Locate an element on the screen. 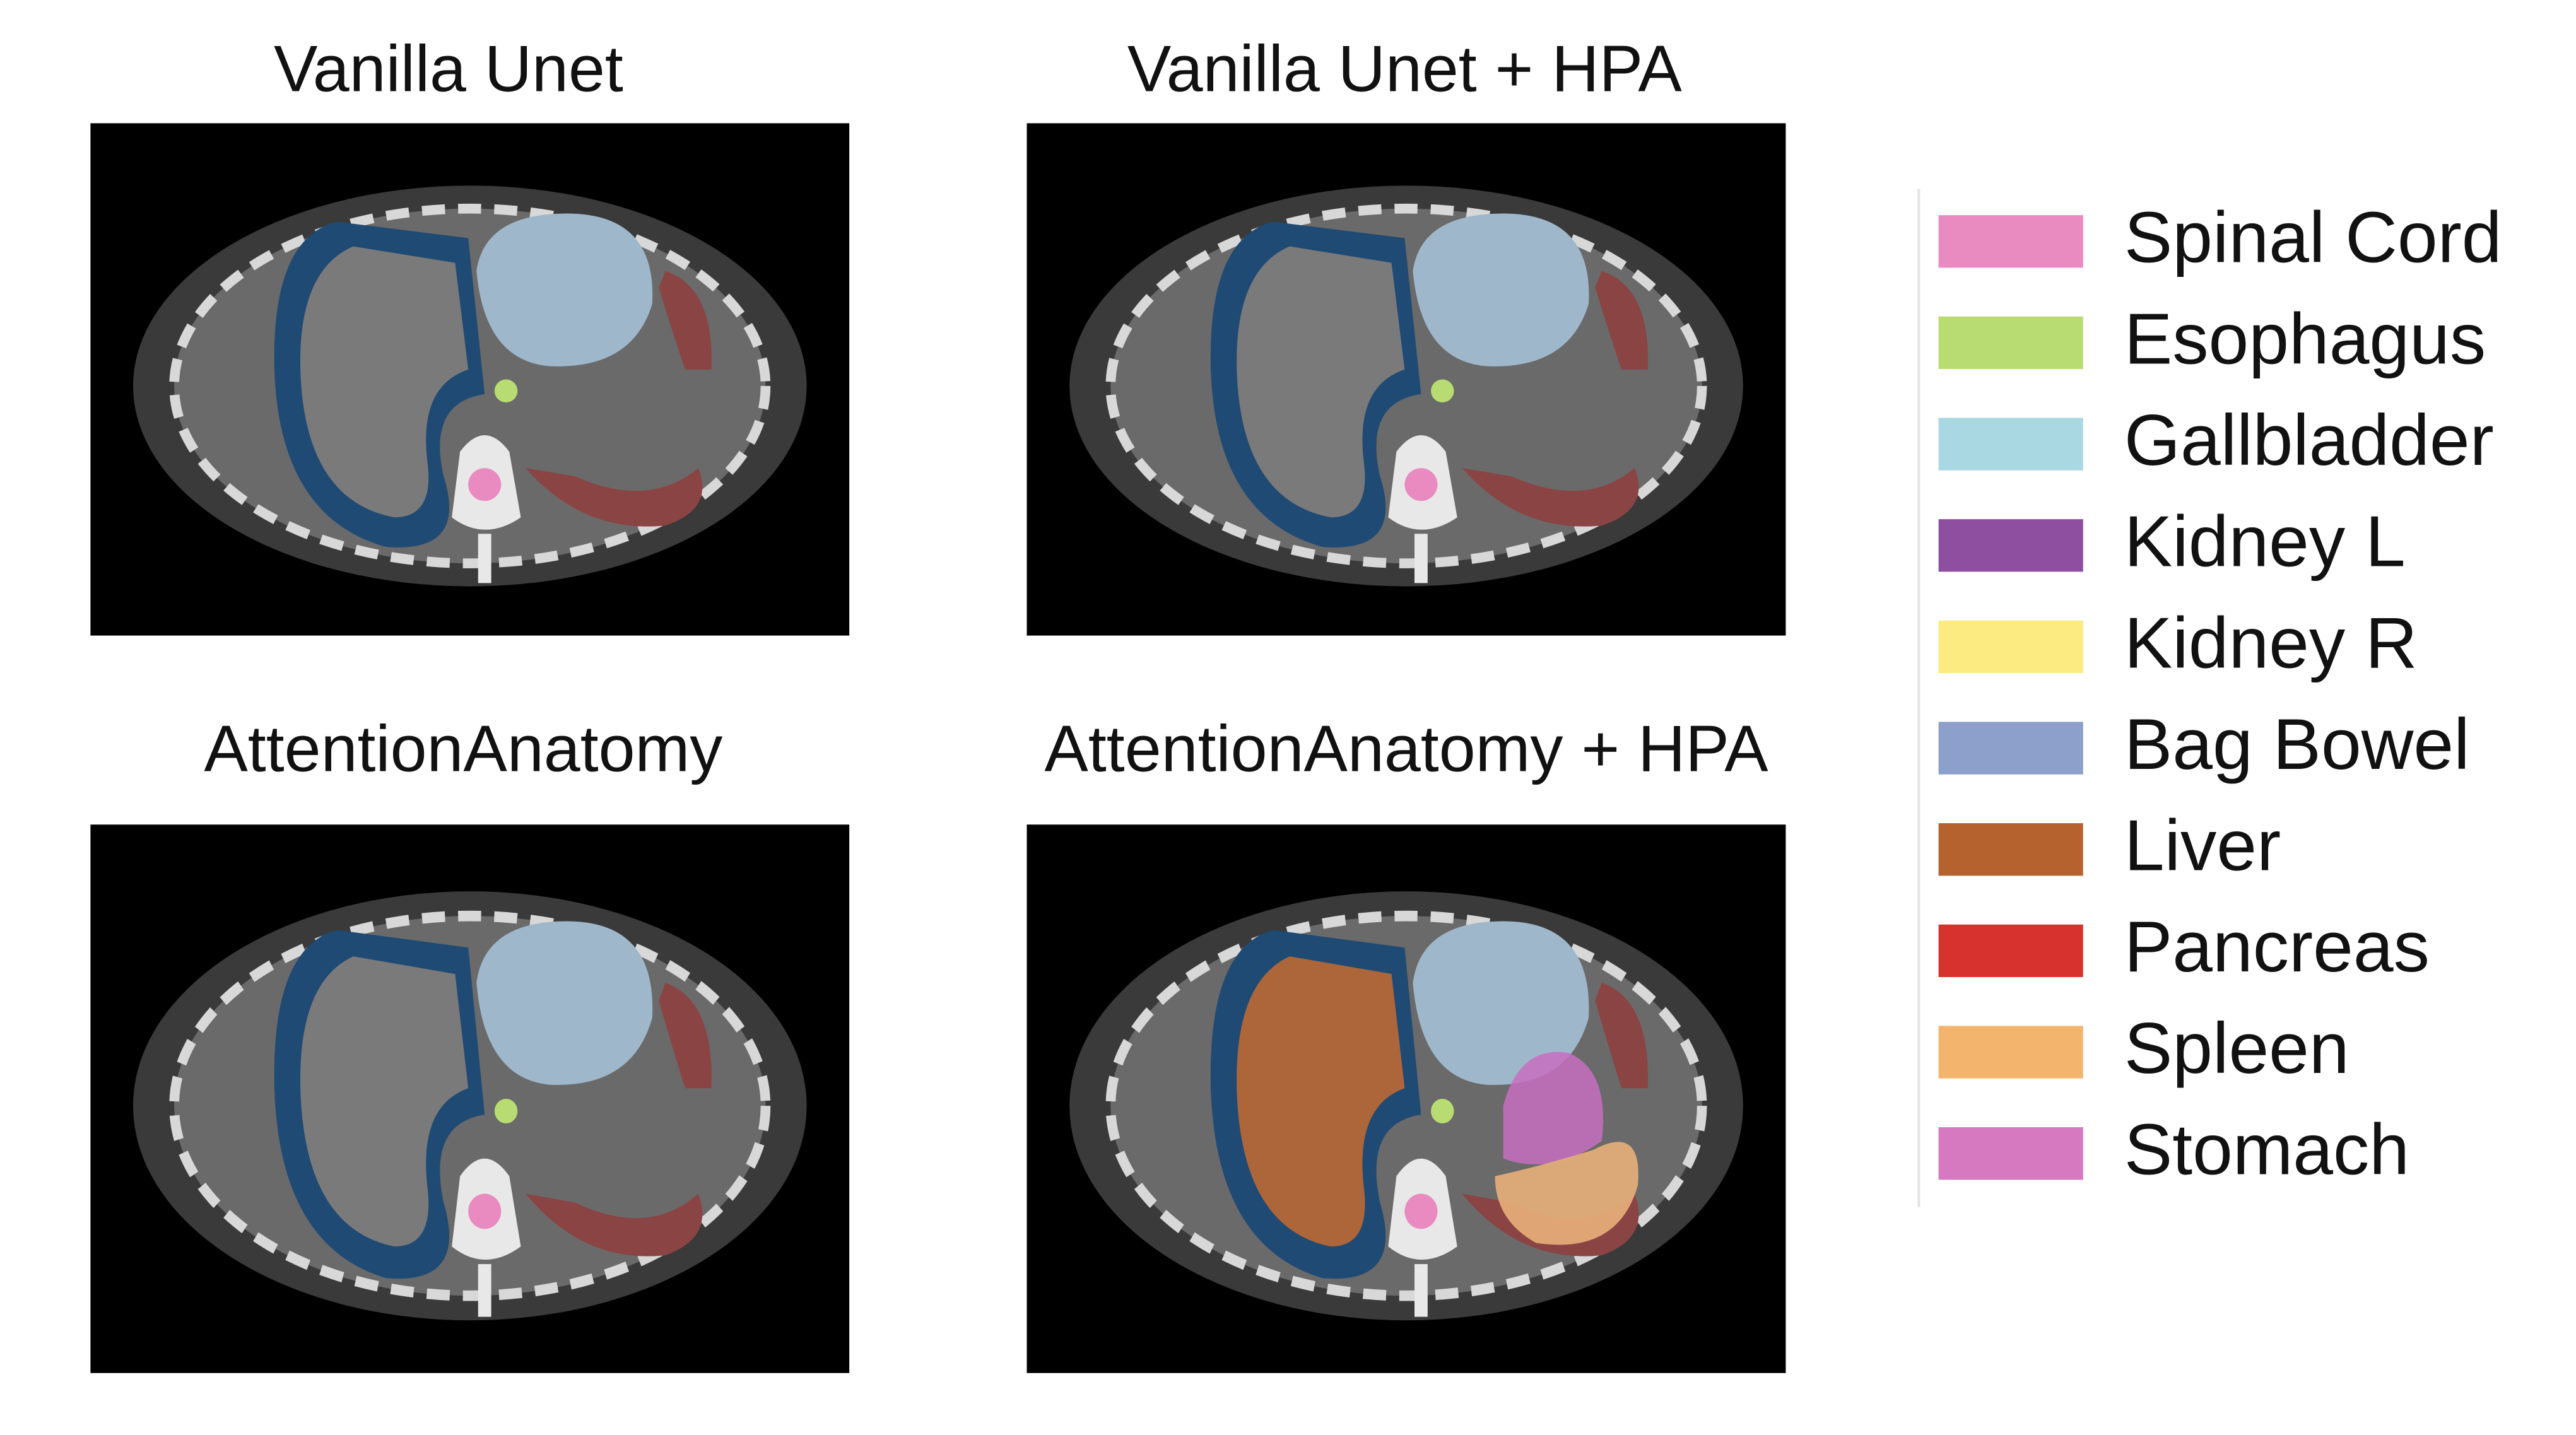  panel-title: Vanilla Unet is located at coordinates (448, 69).